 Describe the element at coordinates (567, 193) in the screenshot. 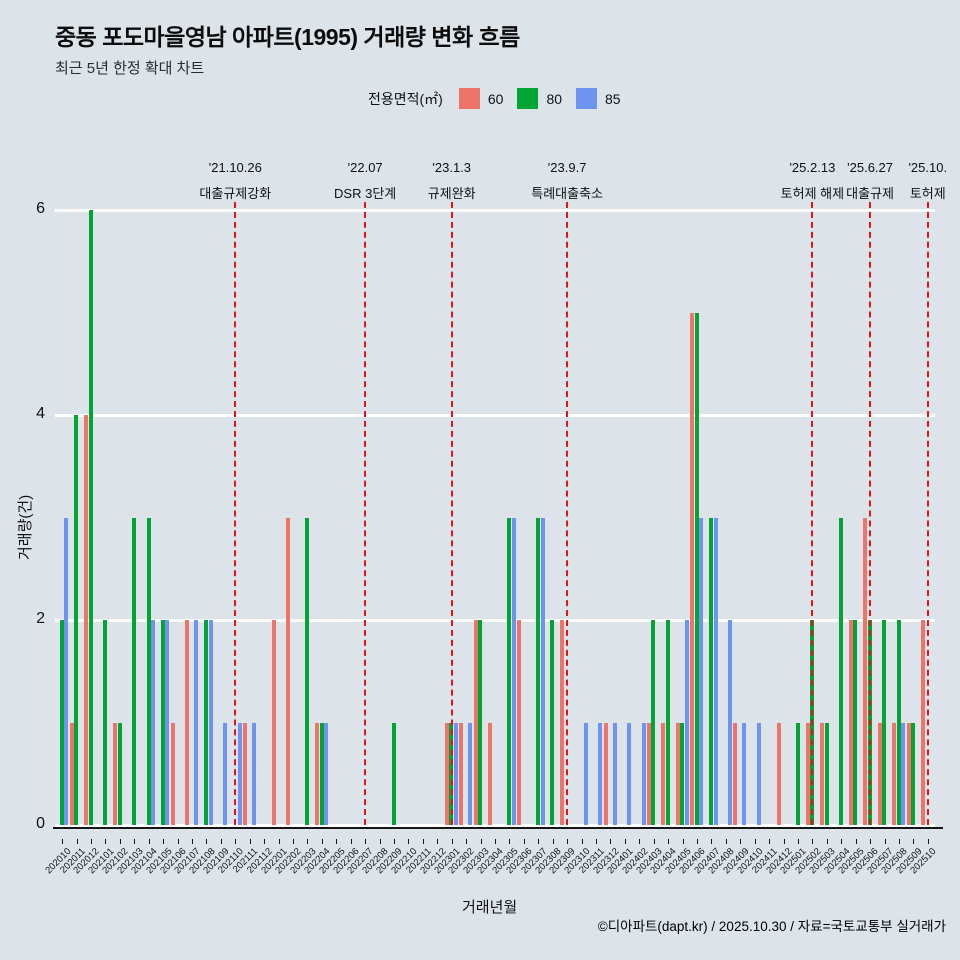

I see `annotation-event-202309: 특례대출축소` at that location.